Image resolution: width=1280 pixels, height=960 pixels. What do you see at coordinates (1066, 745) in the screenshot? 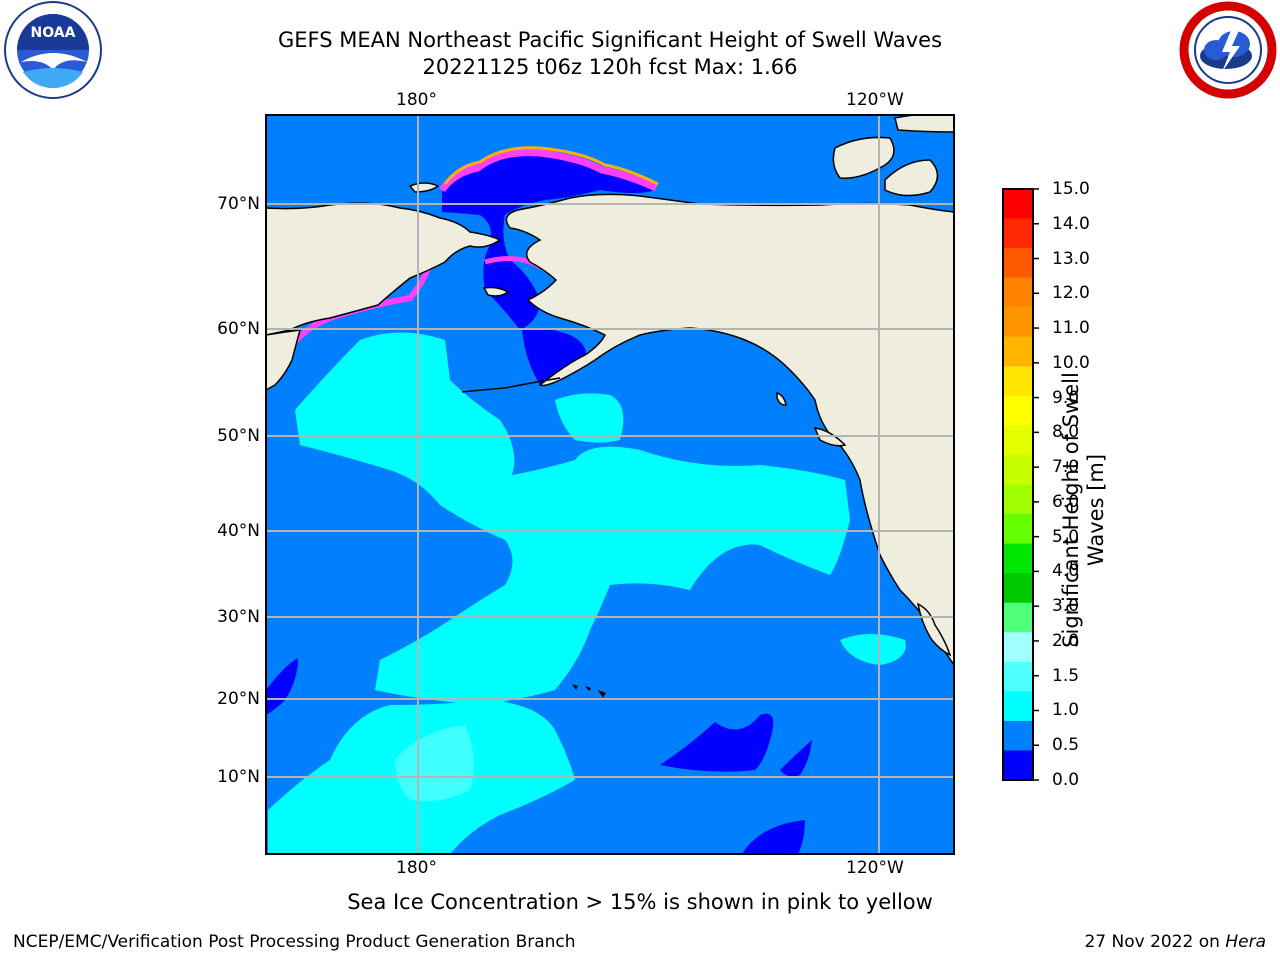
I see `colorbar-tick-label: 0.5` at bounding box center [1066, 745].